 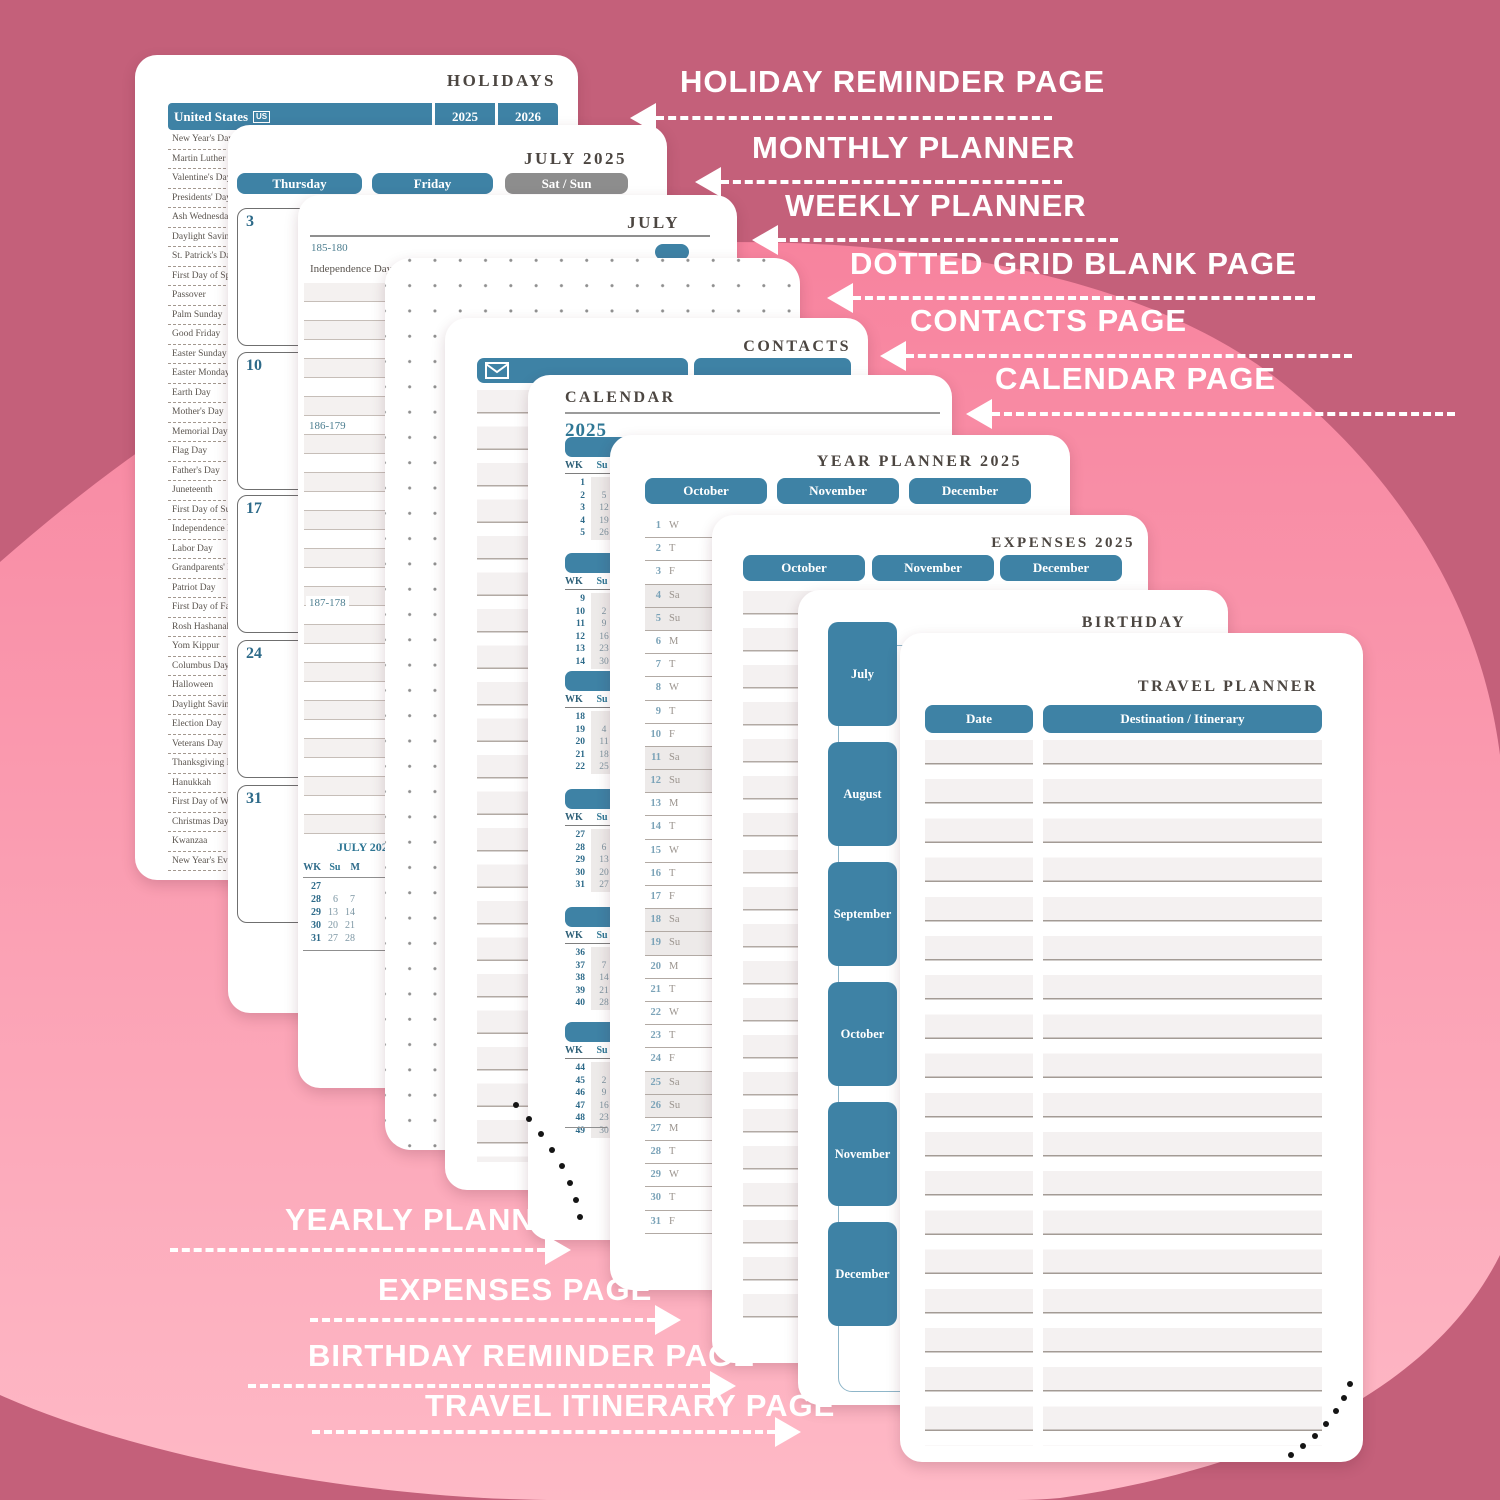 I want to click on callout-travel-itinerary: TRAVEL ITINERARY PAGE, so click(x=630, y=1405).